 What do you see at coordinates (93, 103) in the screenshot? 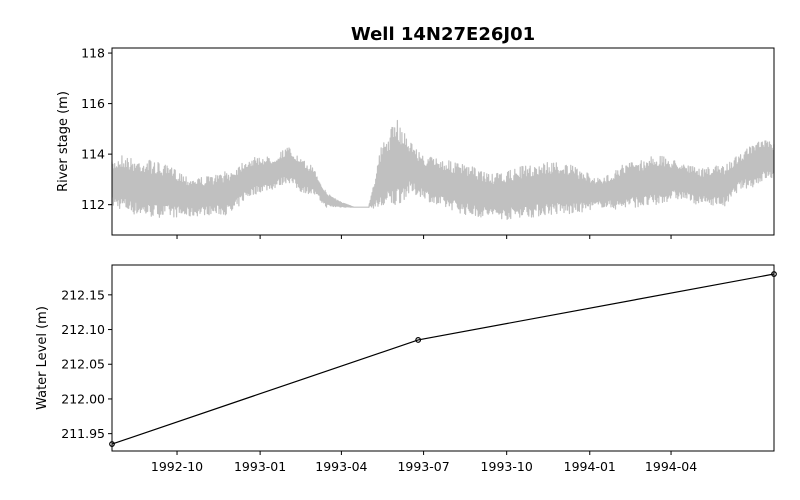
I see `river-stage-y-tick-label: 116` at bounding box center [93, 103].